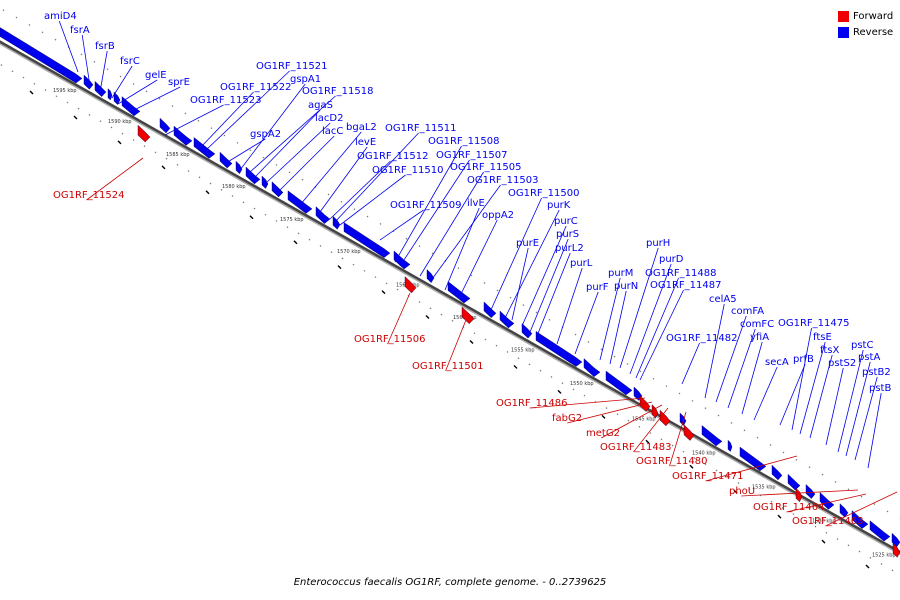 The image size is (900, 600). I want to click on forward-gene-label-og1rf-11506: OG1RF_11506, so click(390, 339).